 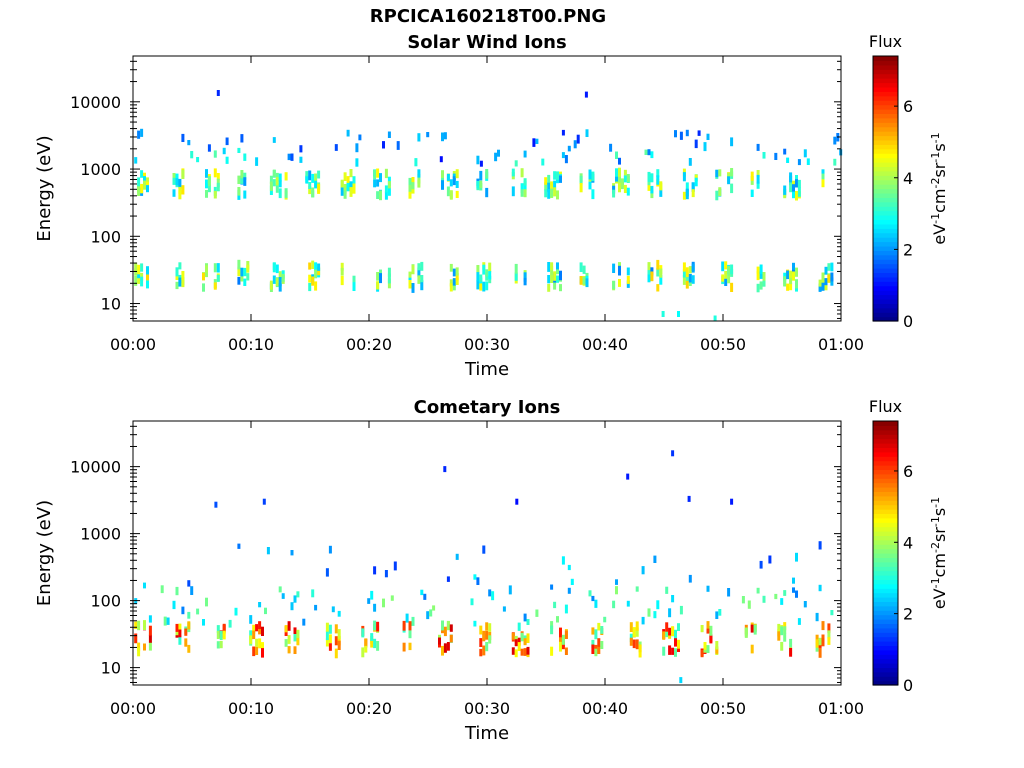 What do you see at coordinates (251, 708) in the screenshot?
I see `x-tick-label: 00:10` at bounding box center [251, 708].